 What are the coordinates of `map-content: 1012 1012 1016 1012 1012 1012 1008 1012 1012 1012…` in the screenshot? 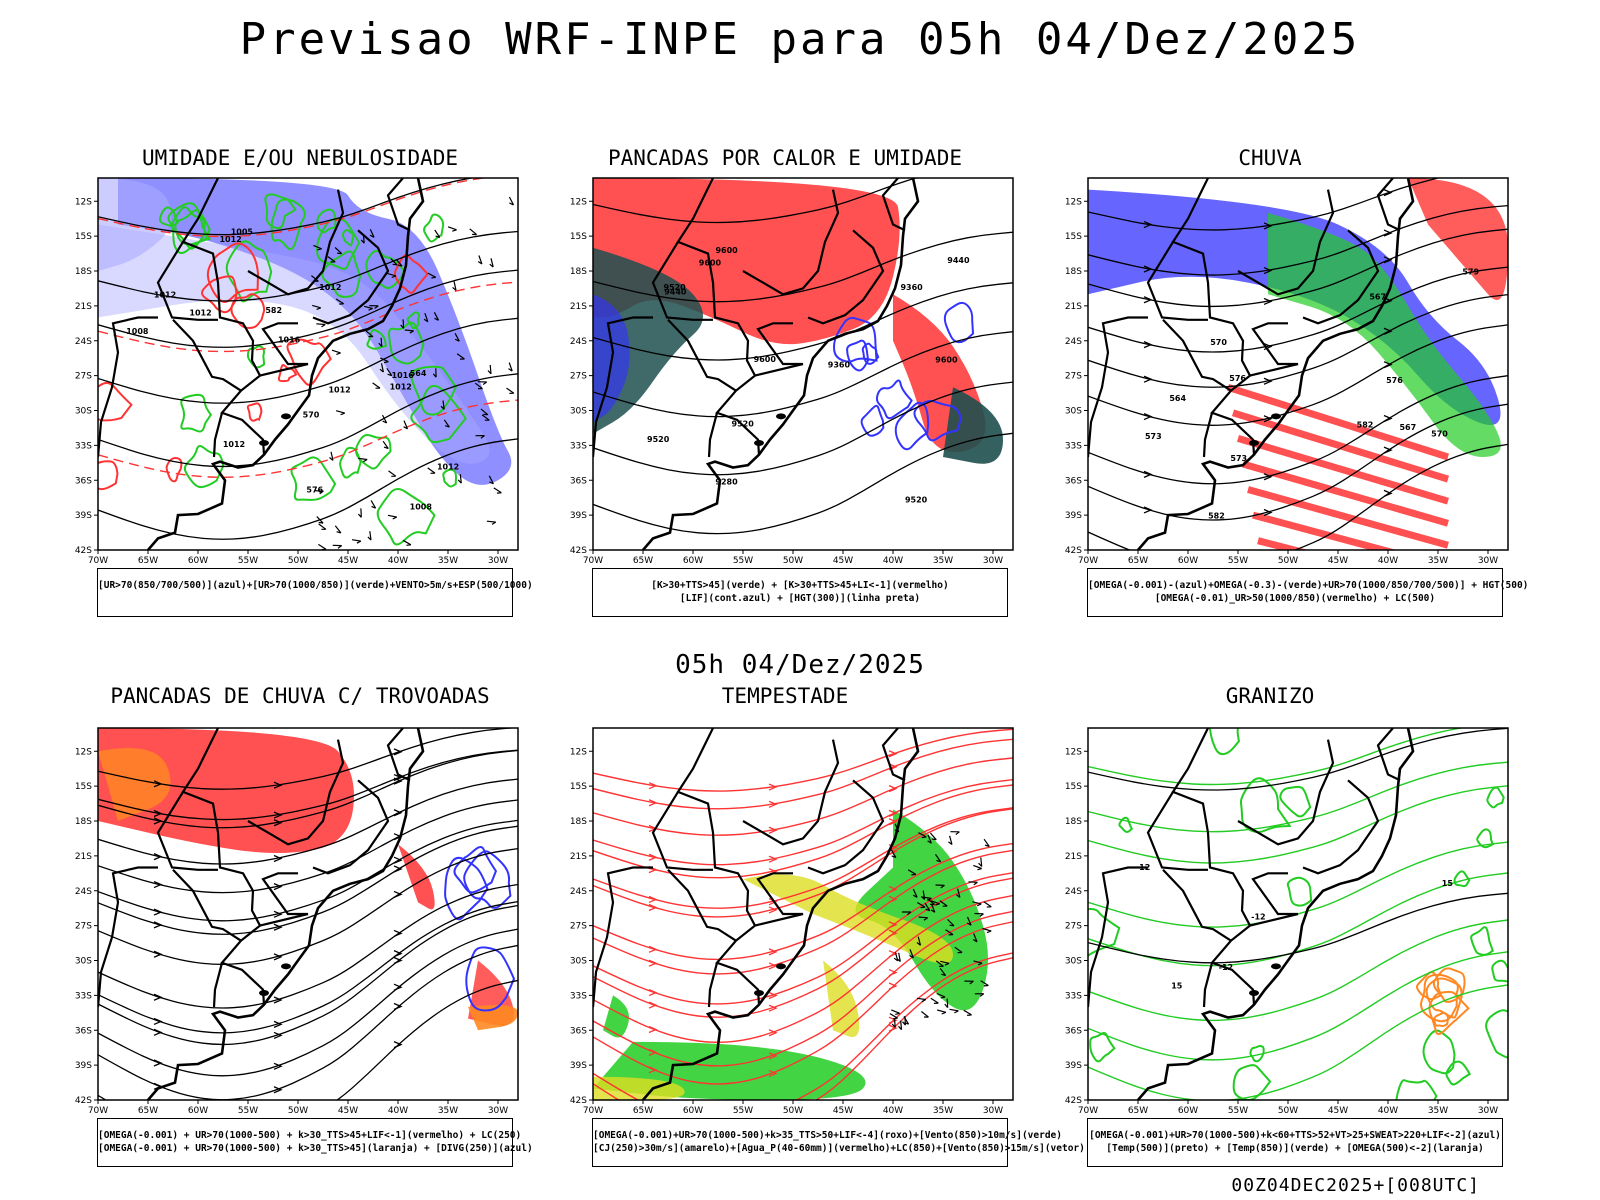 It's located at (308, 364).